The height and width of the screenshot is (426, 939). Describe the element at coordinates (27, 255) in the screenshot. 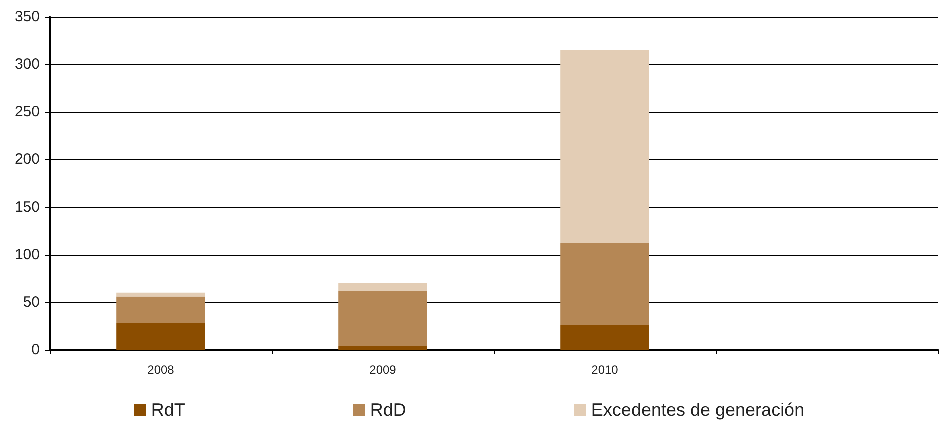

I see `y-tick-label: 100` at that location.